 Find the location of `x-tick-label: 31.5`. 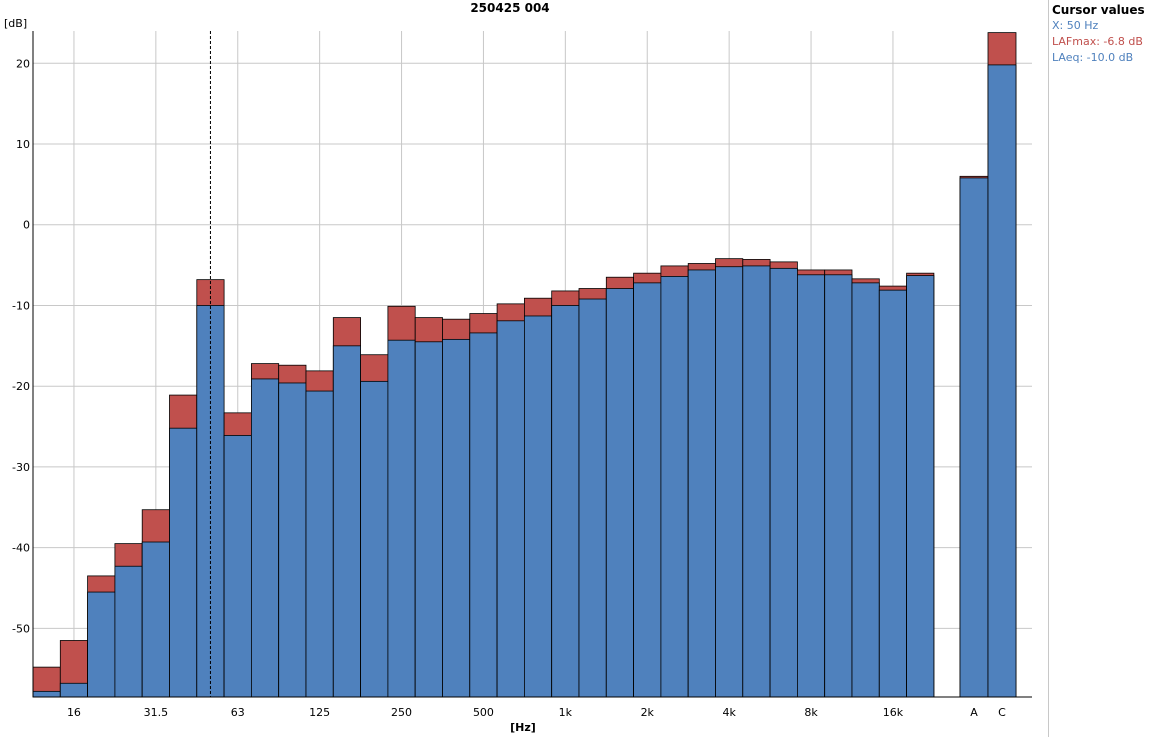

x-tick-label: 31.5 is located at coordinates (156, 712).